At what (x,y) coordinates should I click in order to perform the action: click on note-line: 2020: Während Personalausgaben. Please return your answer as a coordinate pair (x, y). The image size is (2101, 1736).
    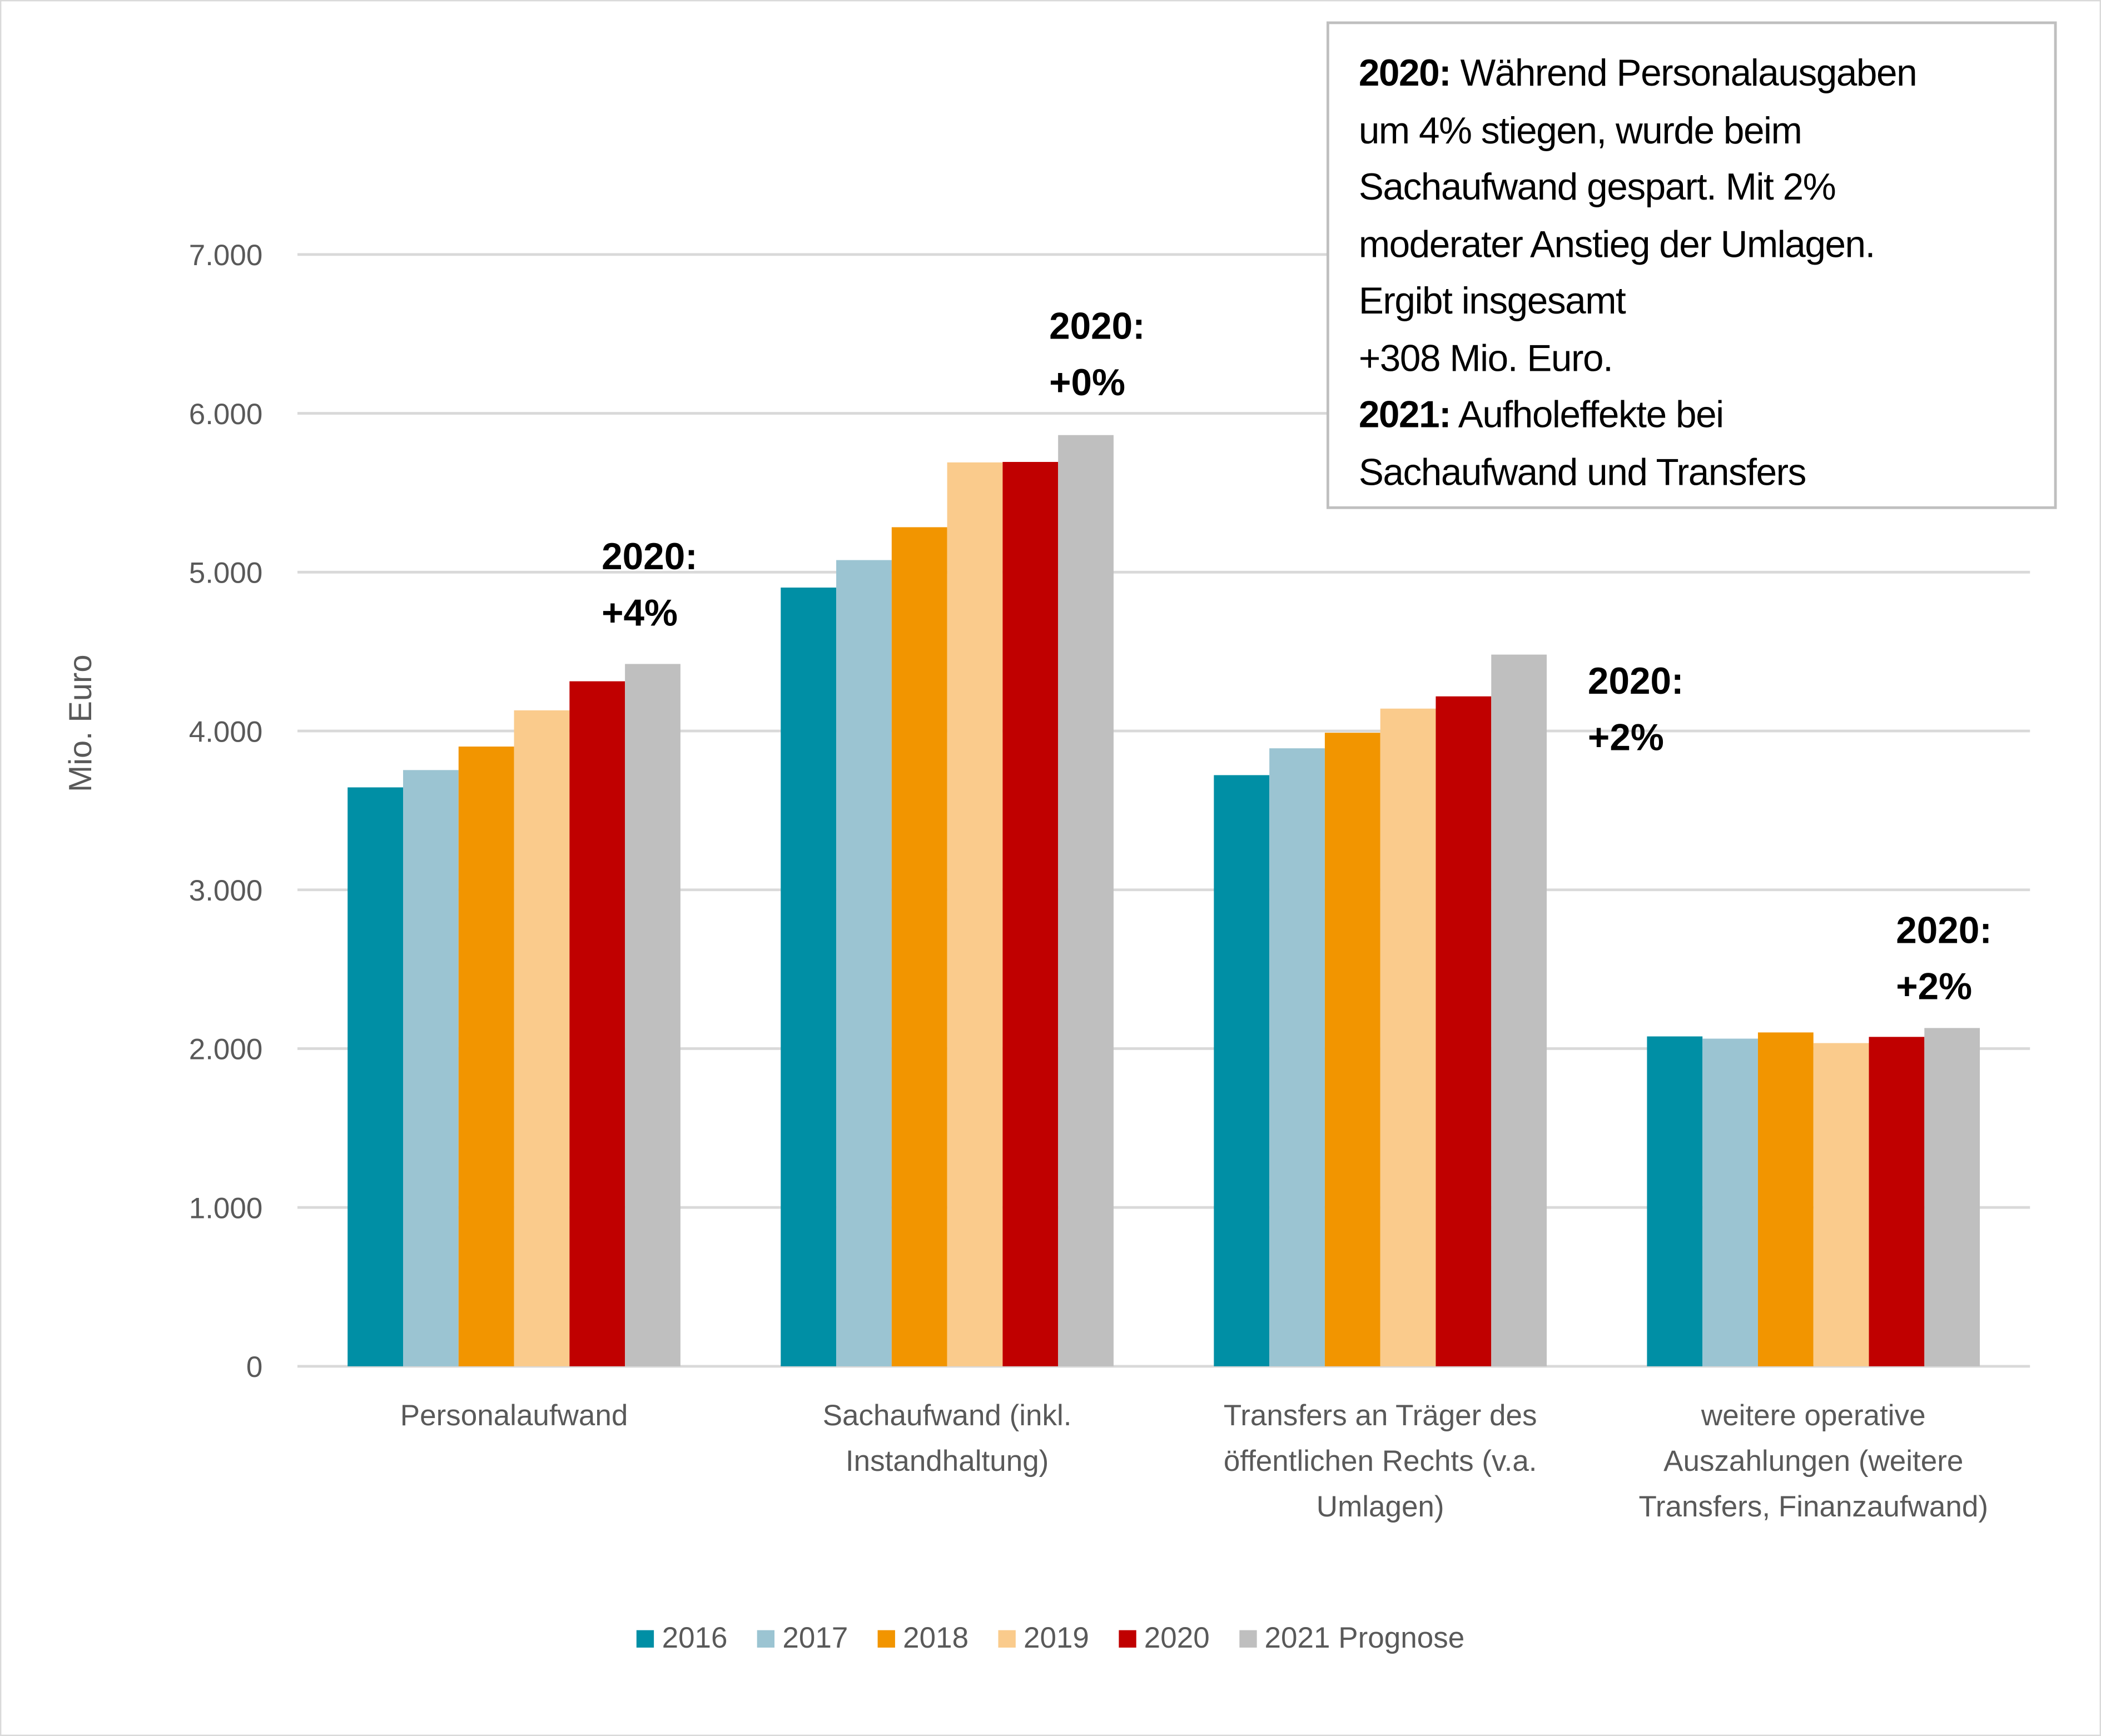
    Looking at the image, I should click on (1694, 74).